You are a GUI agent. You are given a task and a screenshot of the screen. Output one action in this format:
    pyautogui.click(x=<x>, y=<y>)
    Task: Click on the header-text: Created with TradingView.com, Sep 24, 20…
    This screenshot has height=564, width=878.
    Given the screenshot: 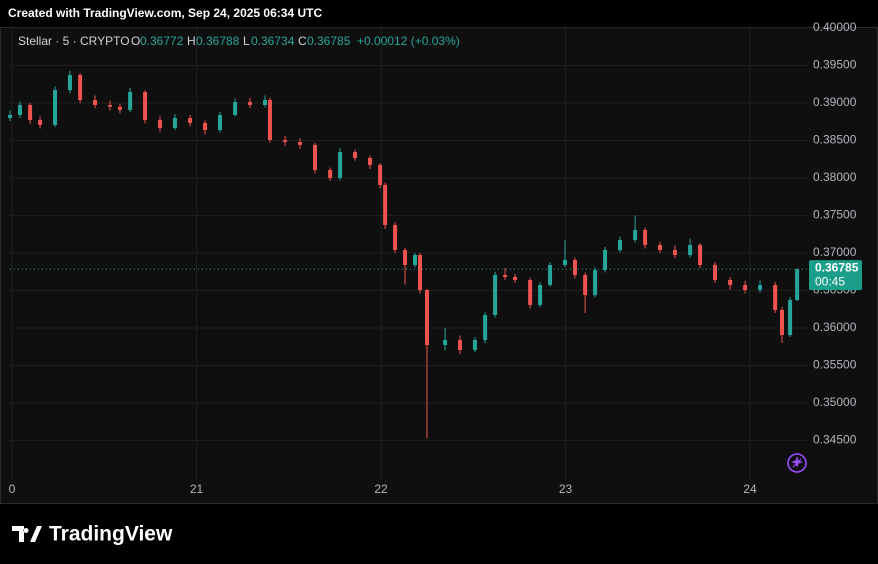 What is the action you would take?
    pyautogui.click(x=165, y=13)
    